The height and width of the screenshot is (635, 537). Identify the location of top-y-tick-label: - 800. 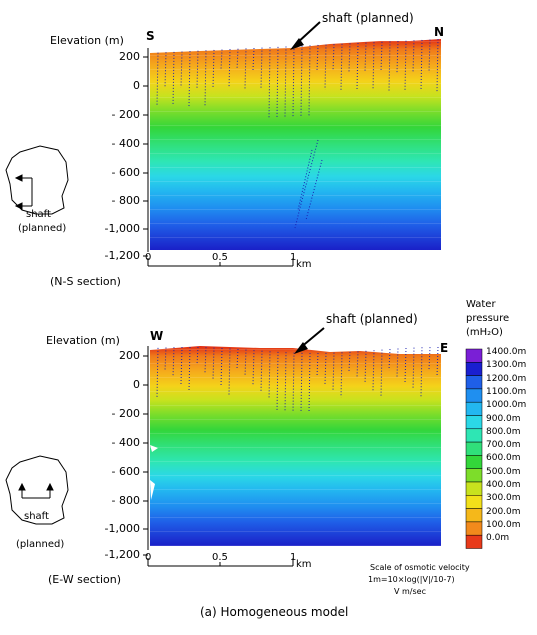
(125, 200).